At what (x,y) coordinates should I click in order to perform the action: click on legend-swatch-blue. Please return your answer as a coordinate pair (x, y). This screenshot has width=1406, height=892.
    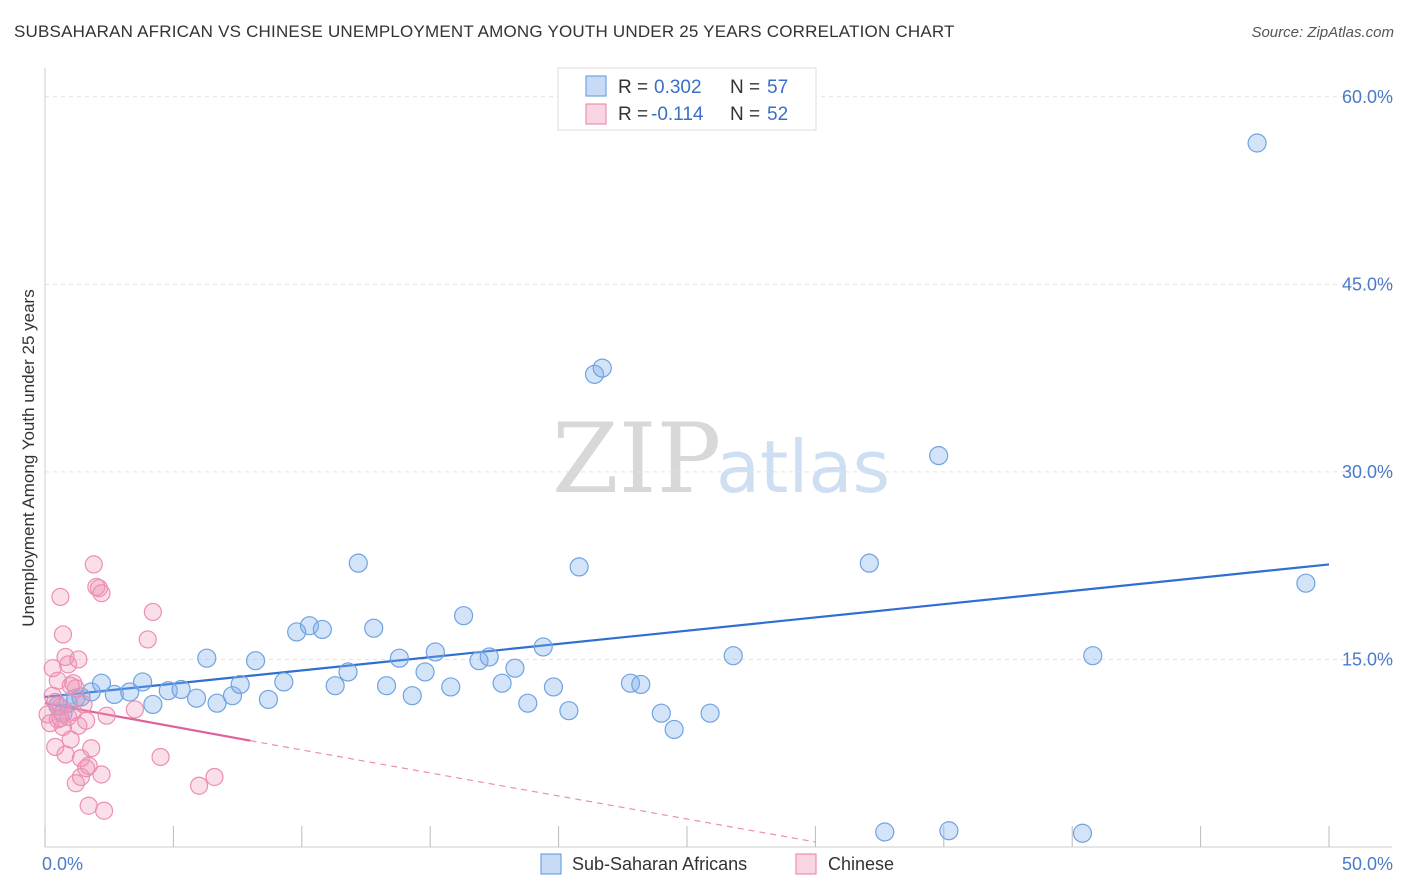
    Looking at the image, I should click on (596, 86).